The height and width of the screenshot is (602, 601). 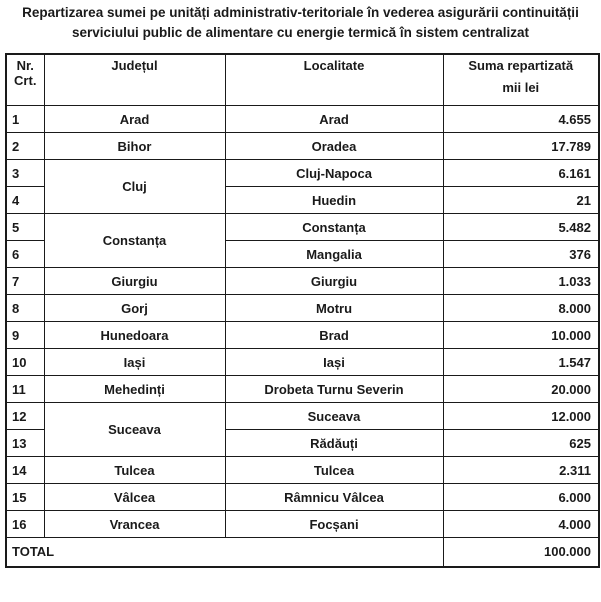 I want to click on cell-nr-crt: 4, so click(x=25, y=200).